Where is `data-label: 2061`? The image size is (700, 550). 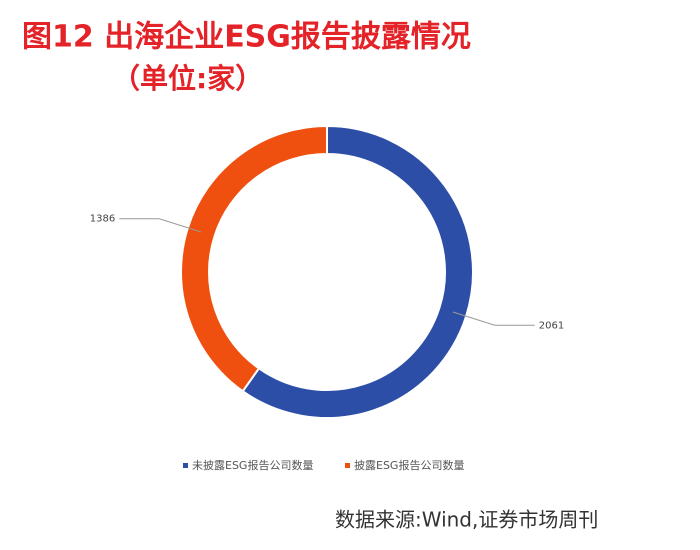 data-label: 2061 is located at coordinates (551, 325).